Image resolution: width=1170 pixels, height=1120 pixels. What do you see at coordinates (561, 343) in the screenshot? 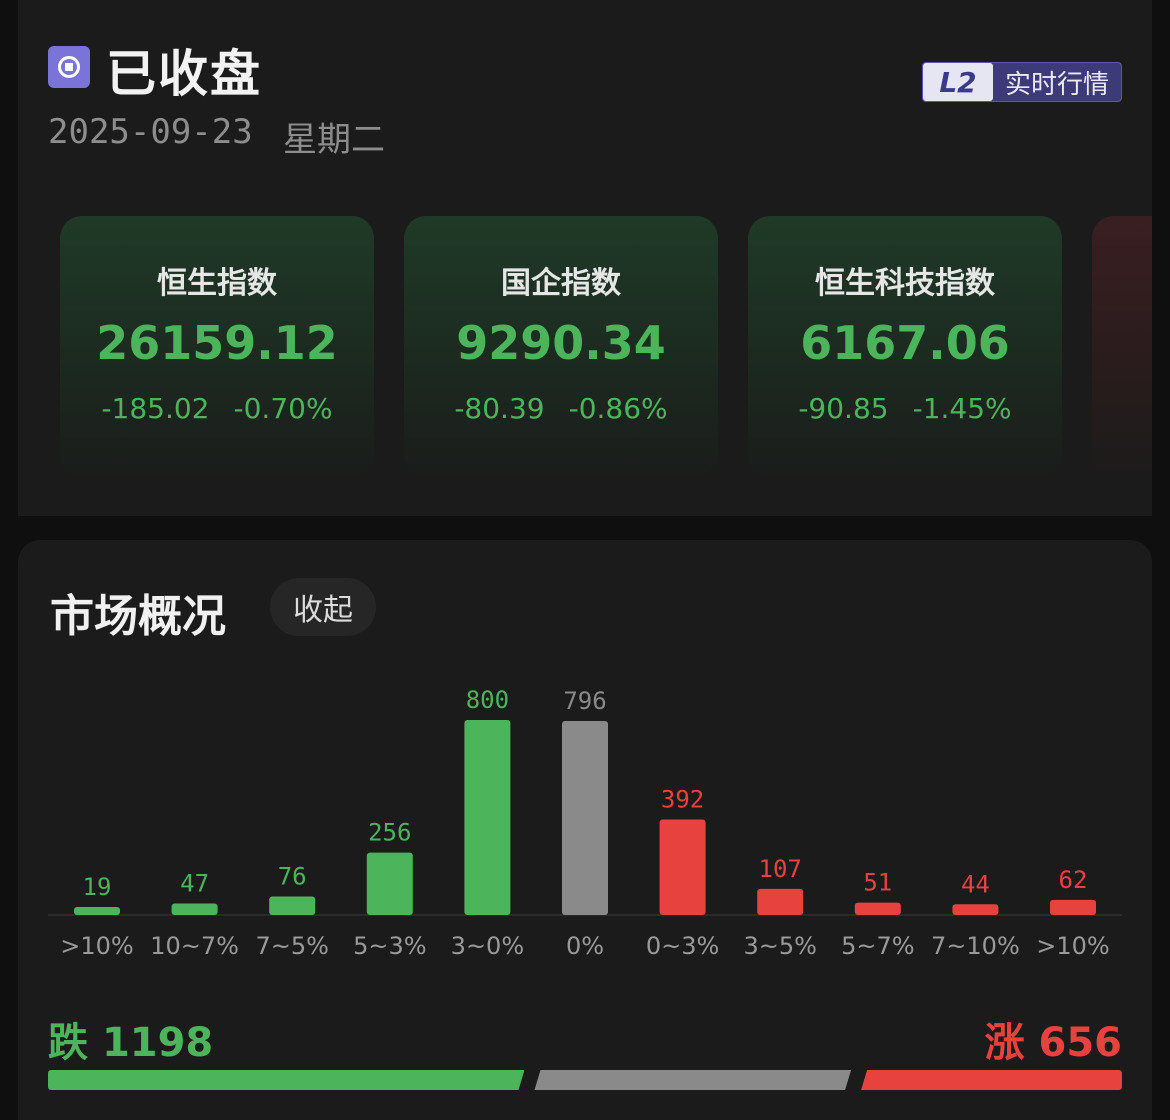
I see `index-value: 9290.34` at bounding box center [561, 343].